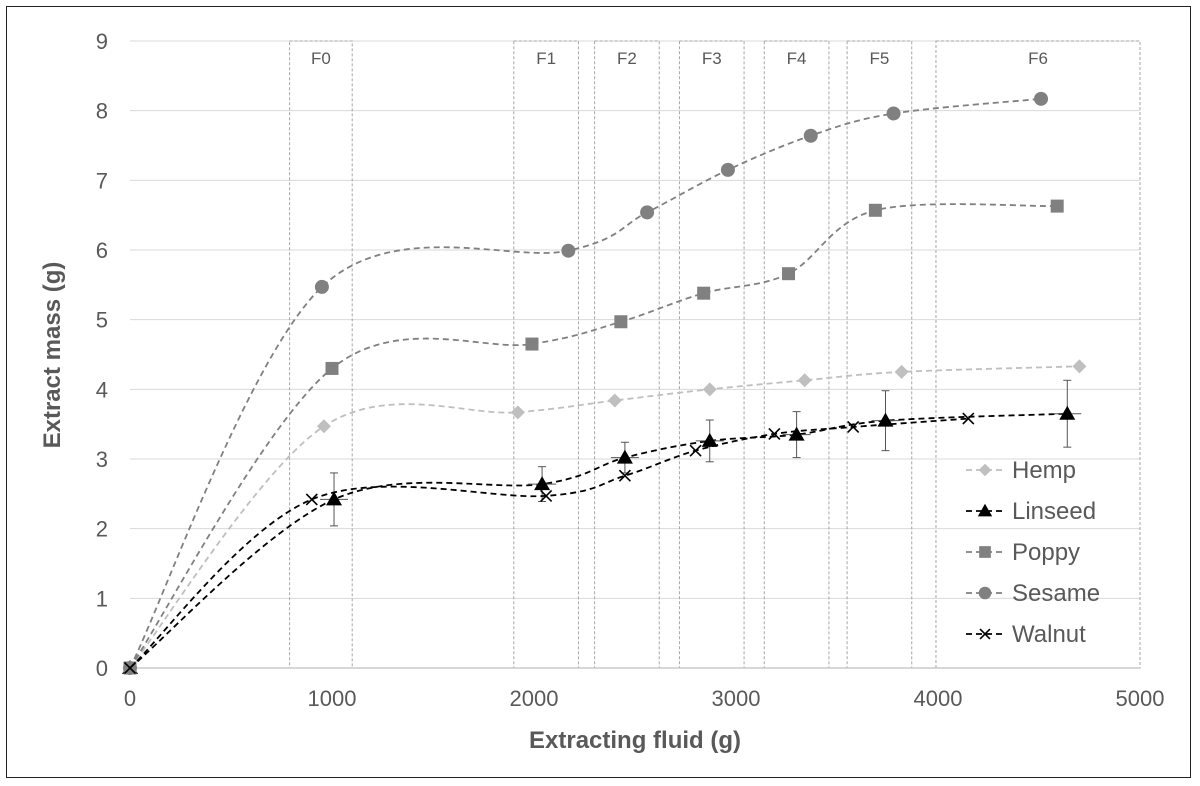 This screenshot has height=786, width=1200. I want to click on x-axis-title: Extracting fluid (g), so click(635, 740).